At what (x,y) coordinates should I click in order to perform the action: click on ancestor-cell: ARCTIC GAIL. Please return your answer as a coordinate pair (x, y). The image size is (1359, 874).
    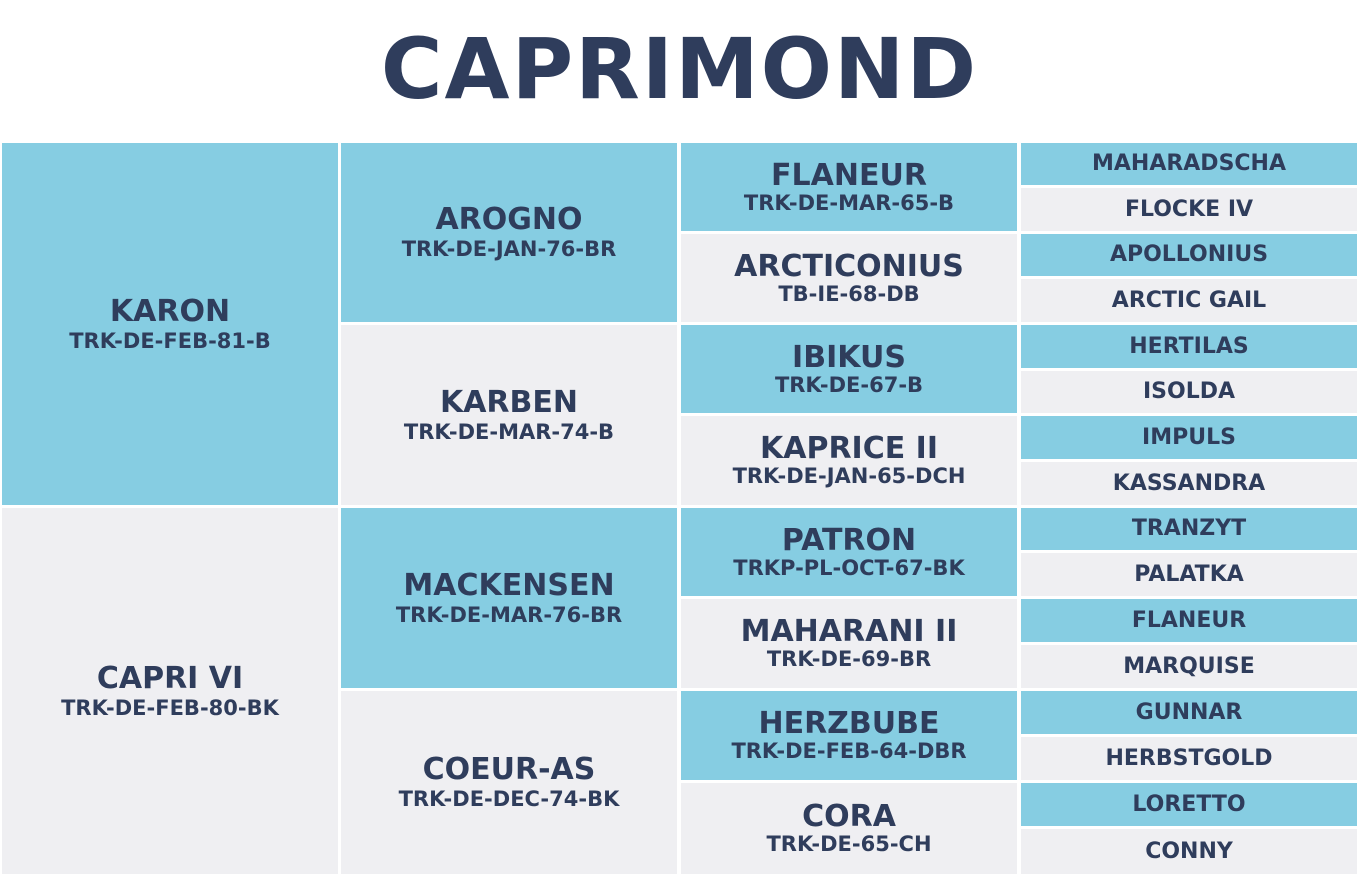
    Looking at the image, I should click on (1189, 300).